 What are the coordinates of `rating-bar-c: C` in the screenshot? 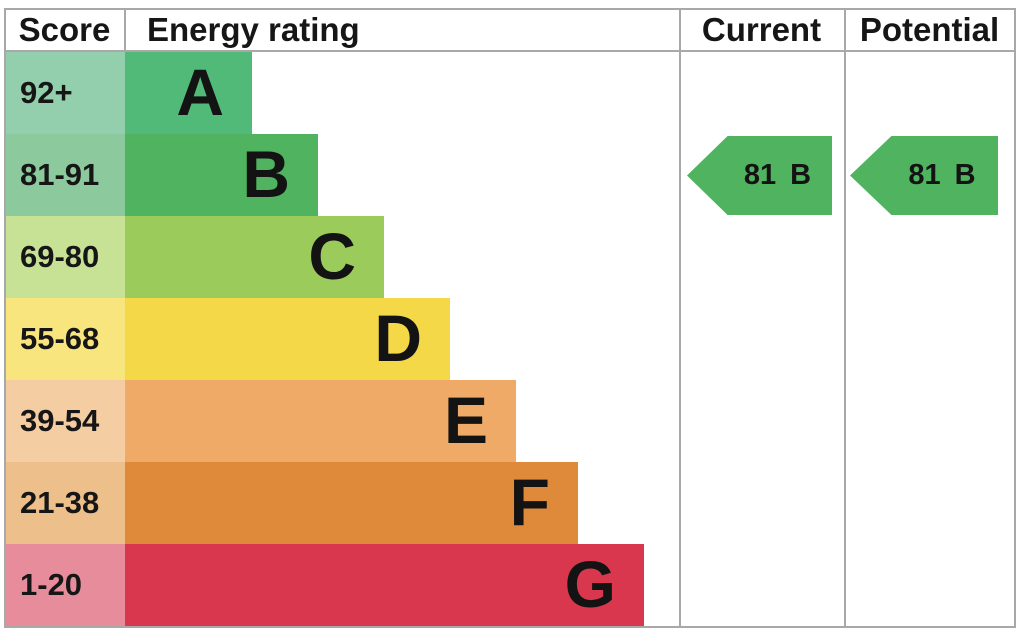 It's located at (254, 257).